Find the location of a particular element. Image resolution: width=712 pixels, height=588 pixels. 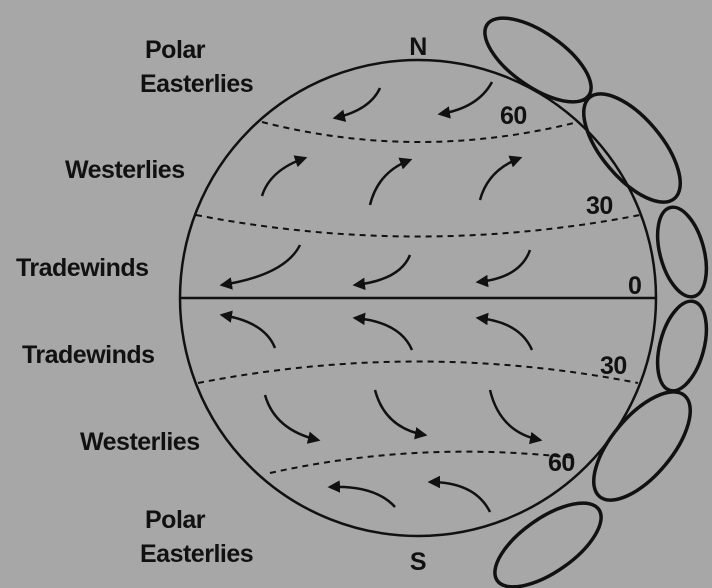

latitude-label: 0 is located at coordinates (634, 286).